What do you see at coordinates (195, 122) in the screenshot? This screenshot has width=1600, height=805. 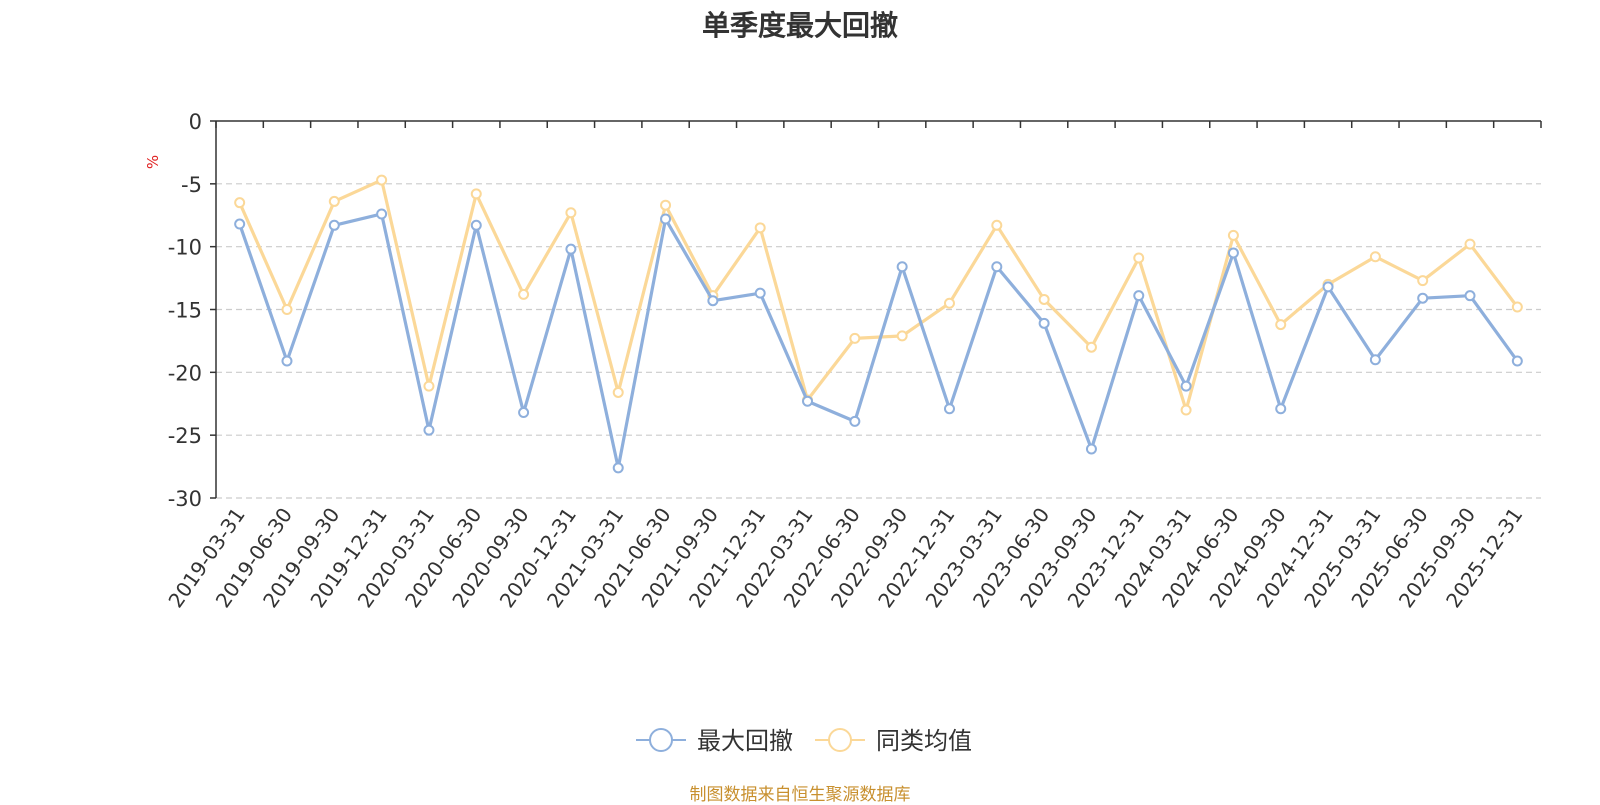 I see `y-tick-label: 0` at bounding box center [195, 122].